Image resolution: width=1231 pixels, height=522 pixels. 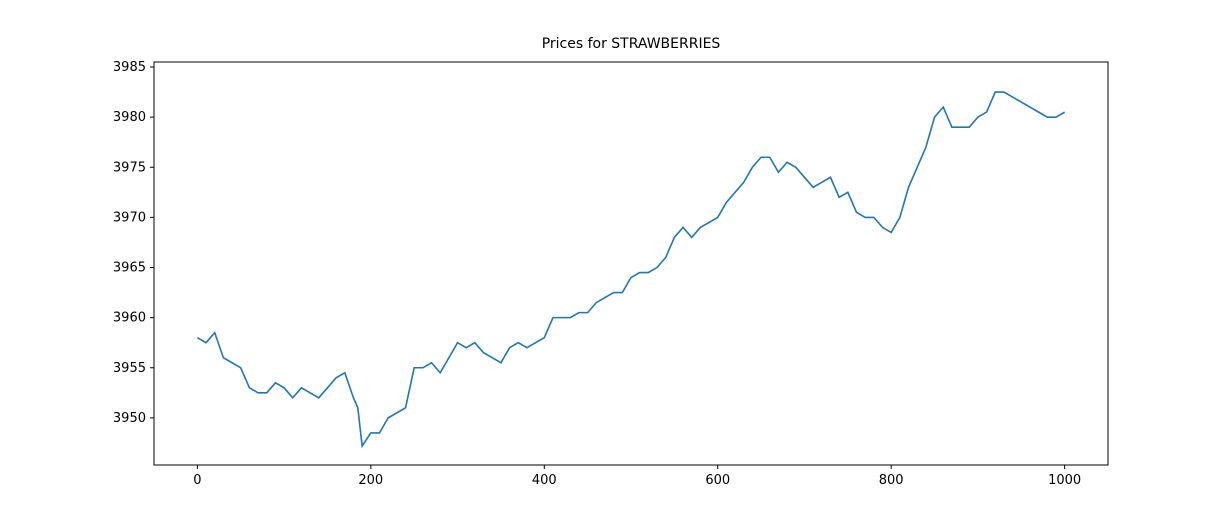 What do you see at coordinates (197, 480) in the screenshot?
I see `x-tick-label: 0` at bounding box center [197, 480].